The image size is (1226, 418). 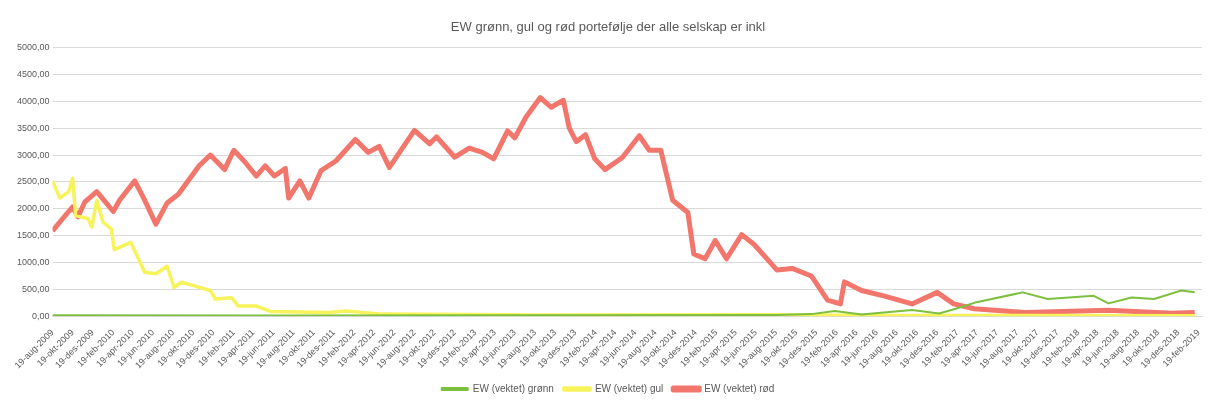 I want to click on y-tick-label: 2000,00, so click(x=33, y=208).